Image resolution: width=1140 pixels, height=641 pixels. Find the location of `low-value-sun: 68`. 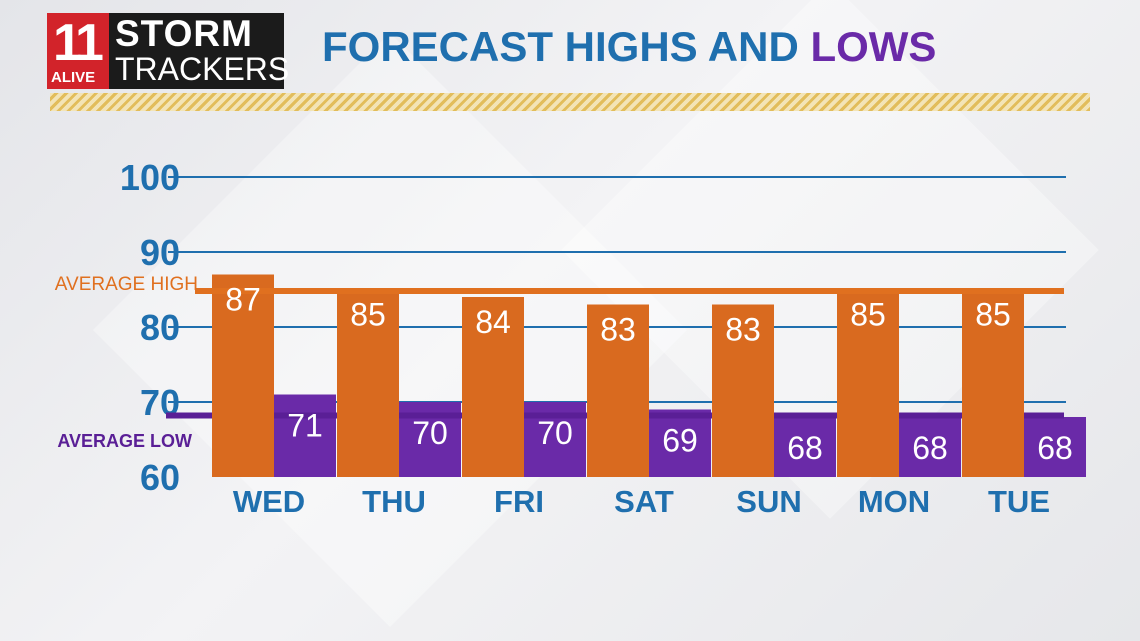

low-value-sun: 68 is located at coordinates (805, 448).